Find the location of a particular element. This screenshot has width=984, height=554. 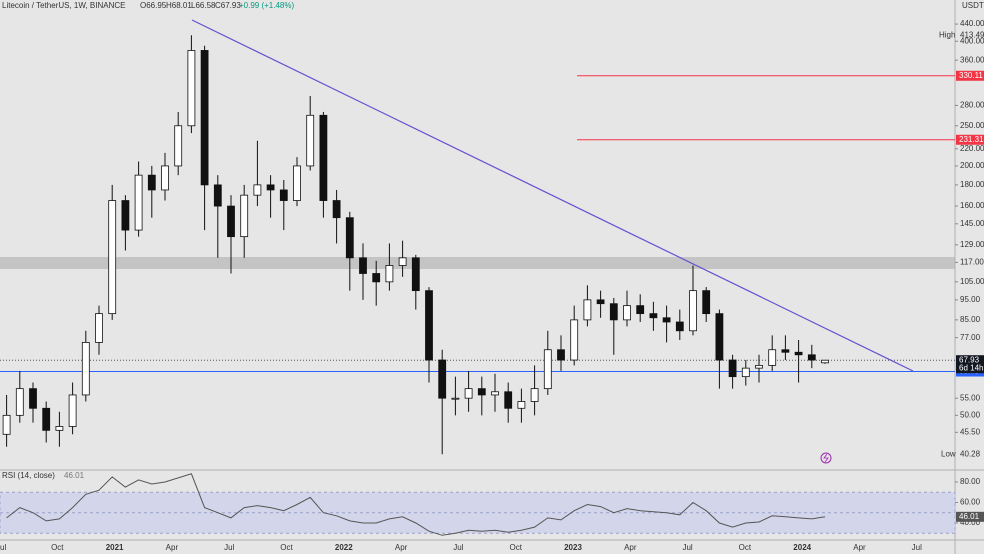

ohlc-high: H68.01 is located at coordinates (179, 5).